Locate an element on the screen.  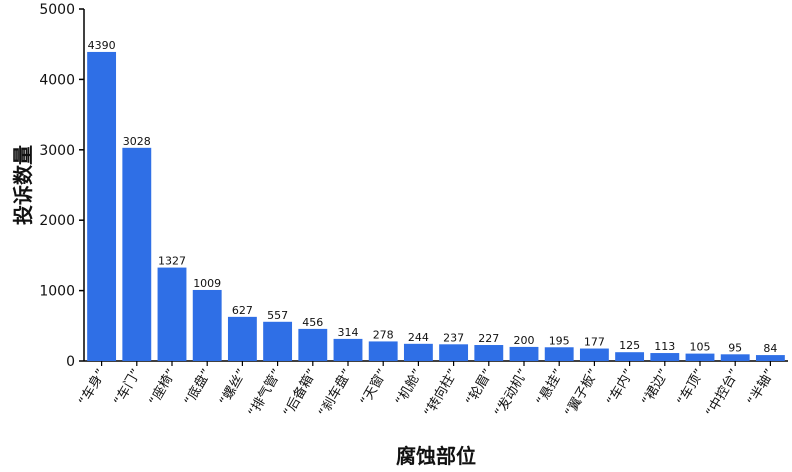
bar-value-label: 200 is located at coordinates (524, 340).